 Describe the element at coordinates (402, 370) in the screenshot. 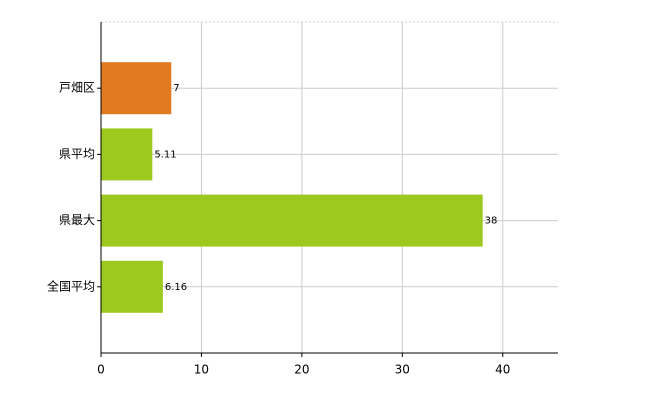

I see `x-tick-label: 30` at that location.